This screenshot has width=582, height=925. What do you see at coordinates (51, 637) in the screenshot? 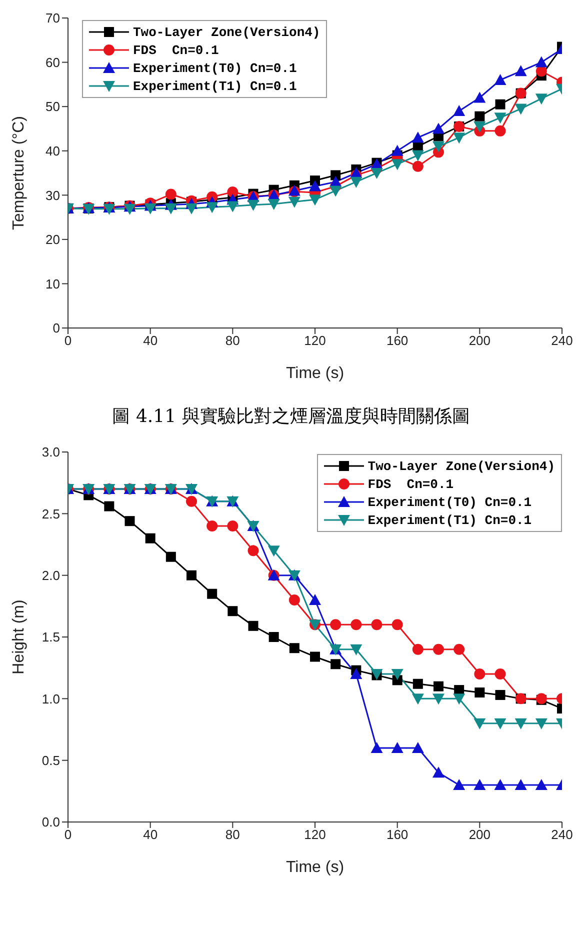
I see `y-tick-label: 1.5` at bounding box center [51, 637].